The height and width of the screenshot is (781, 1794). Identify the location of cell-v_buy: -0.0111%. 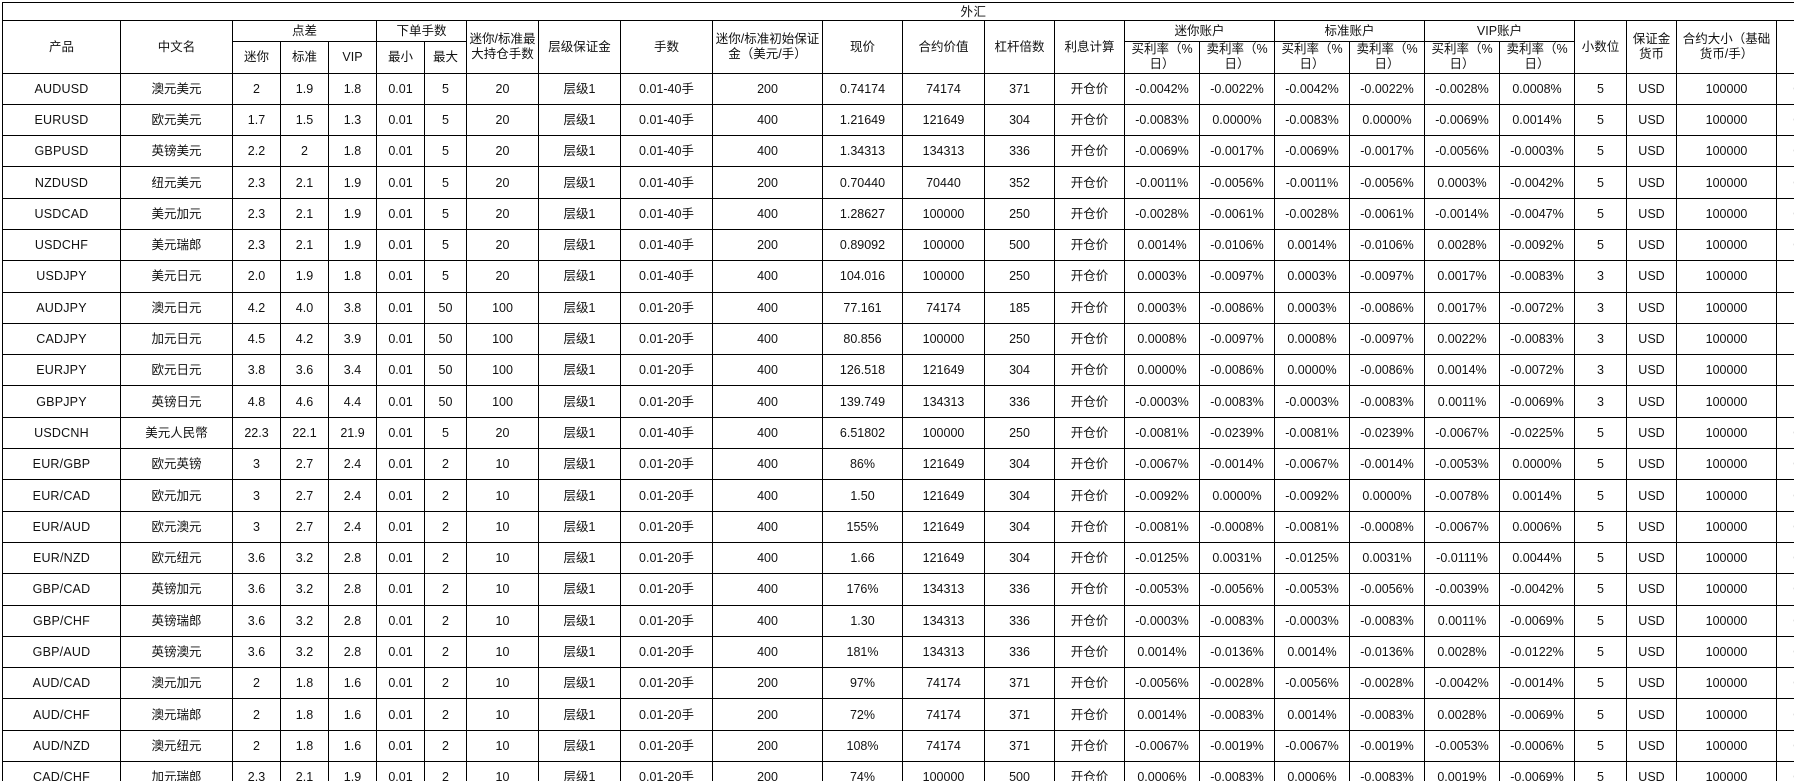
(1462, 558).